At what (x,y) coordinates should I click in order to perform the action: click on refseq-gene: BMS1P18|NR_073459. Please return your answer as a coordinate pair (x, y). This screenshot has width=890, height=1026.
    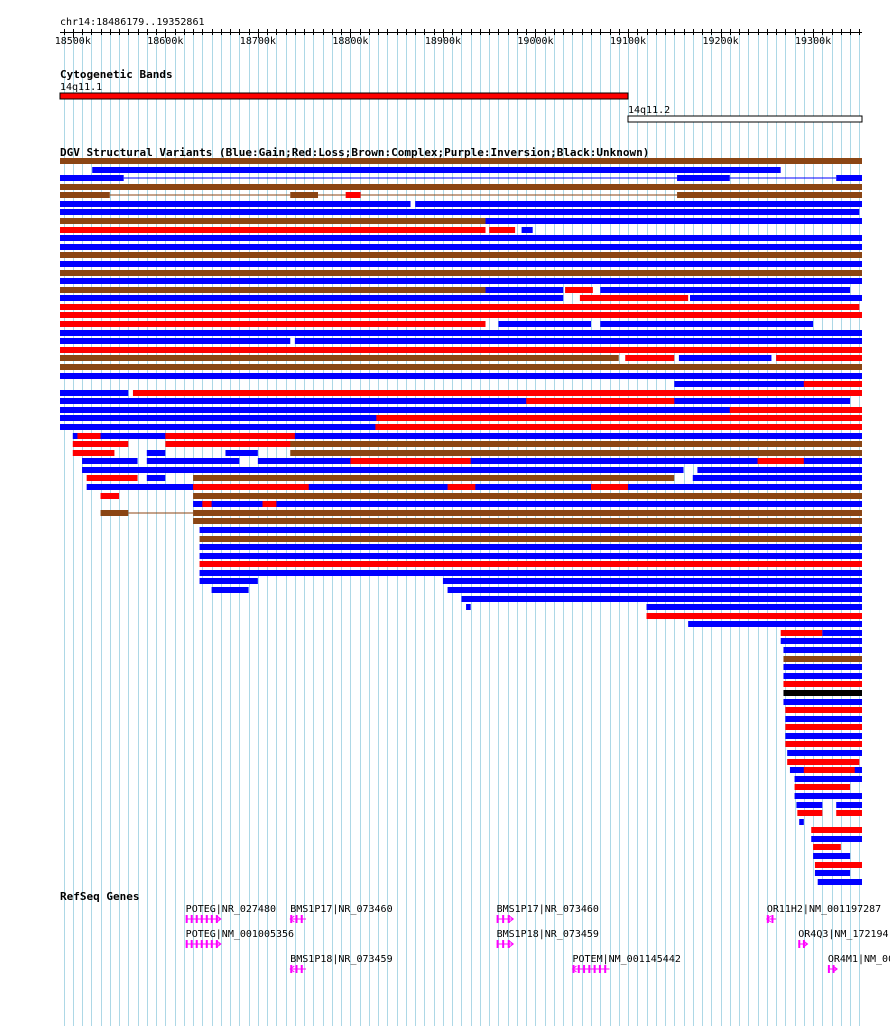
    Looking at the image, I should click on (341, 963).